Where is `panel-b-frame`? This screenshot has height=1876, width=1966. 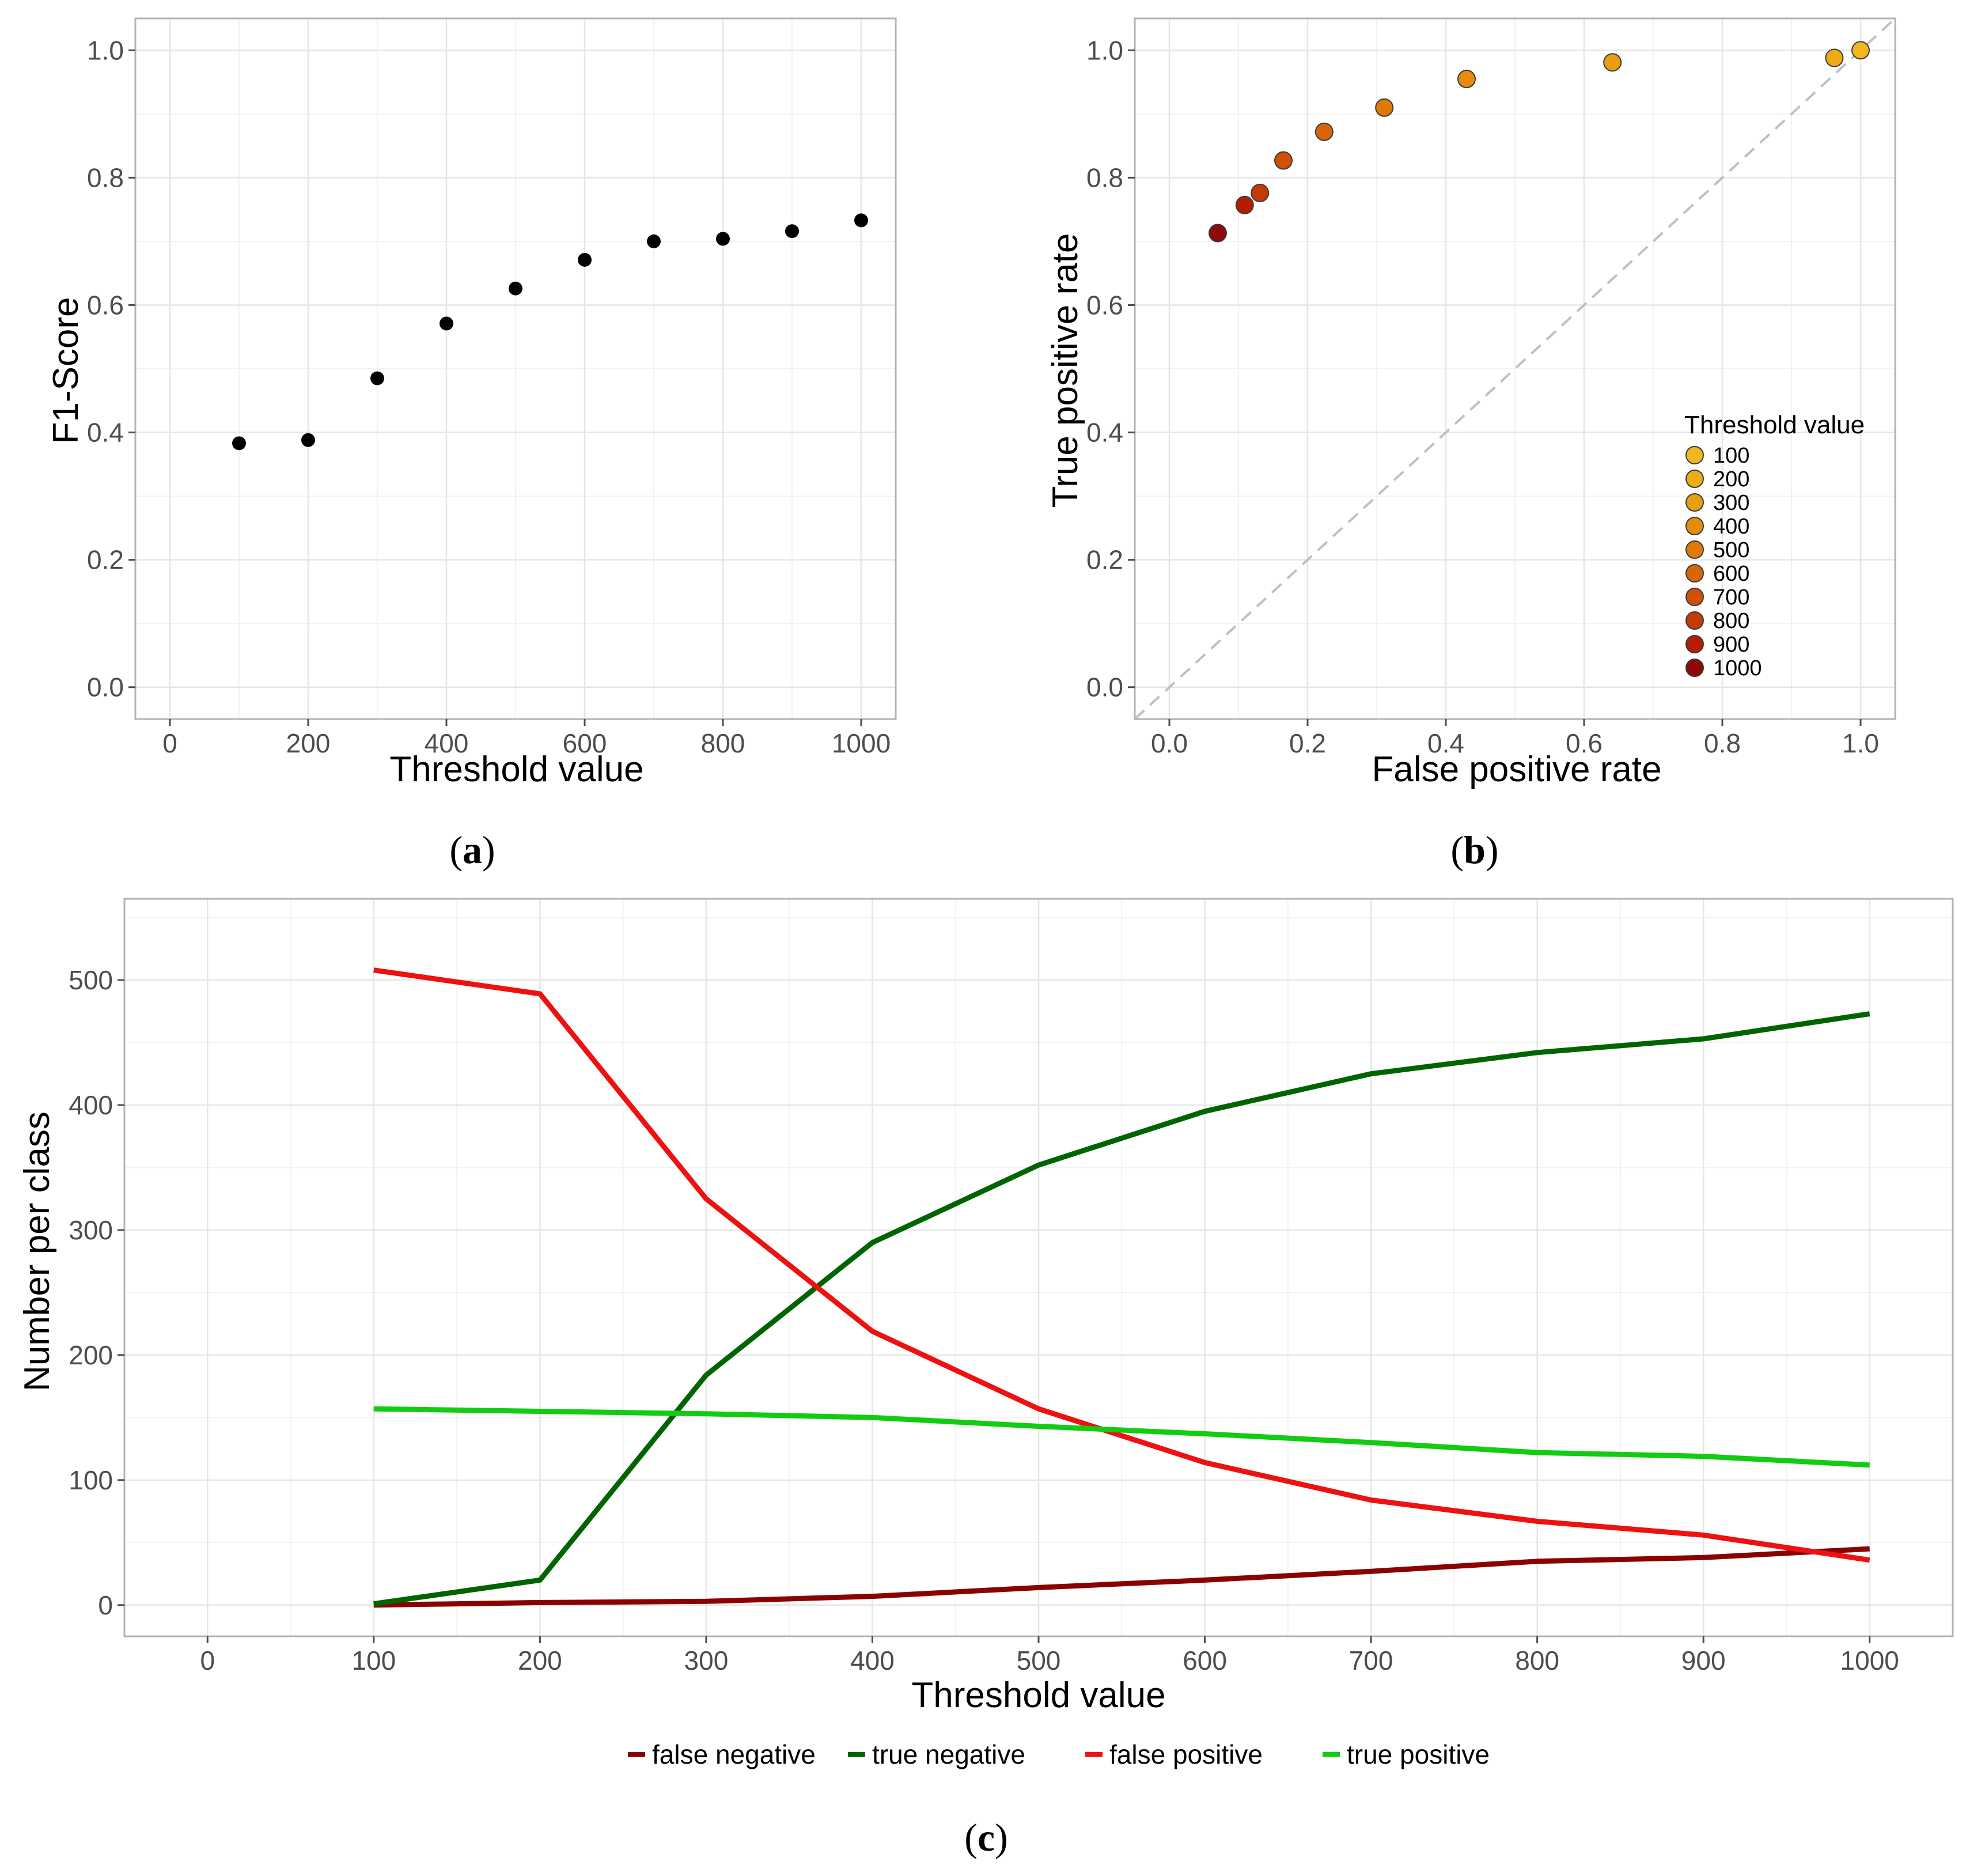 panel-b-frame is located at coordinates (1515, 368).